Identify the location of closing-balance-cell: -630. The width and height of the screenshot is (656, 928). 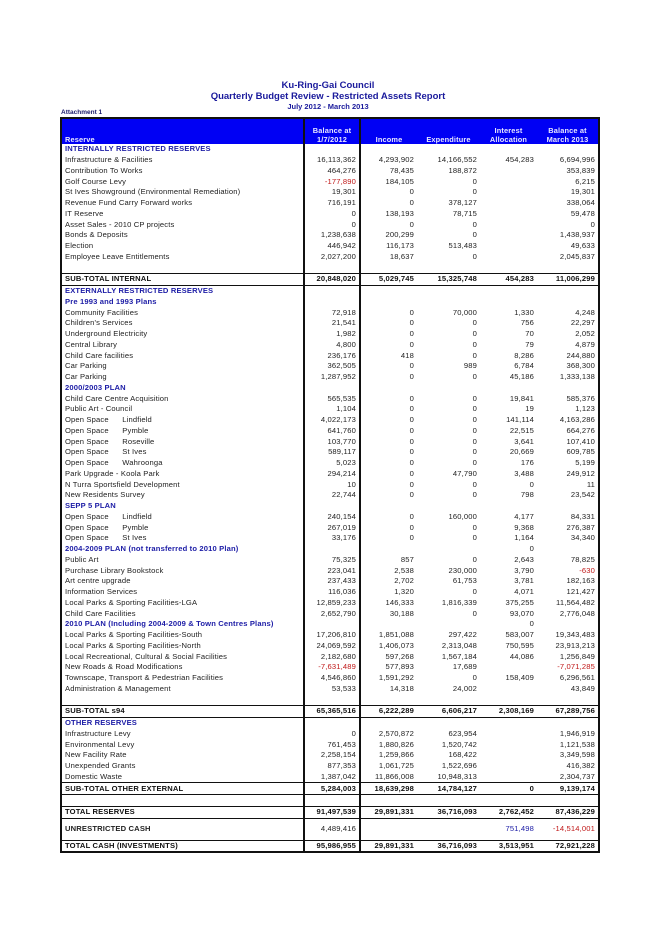
(587, 570).